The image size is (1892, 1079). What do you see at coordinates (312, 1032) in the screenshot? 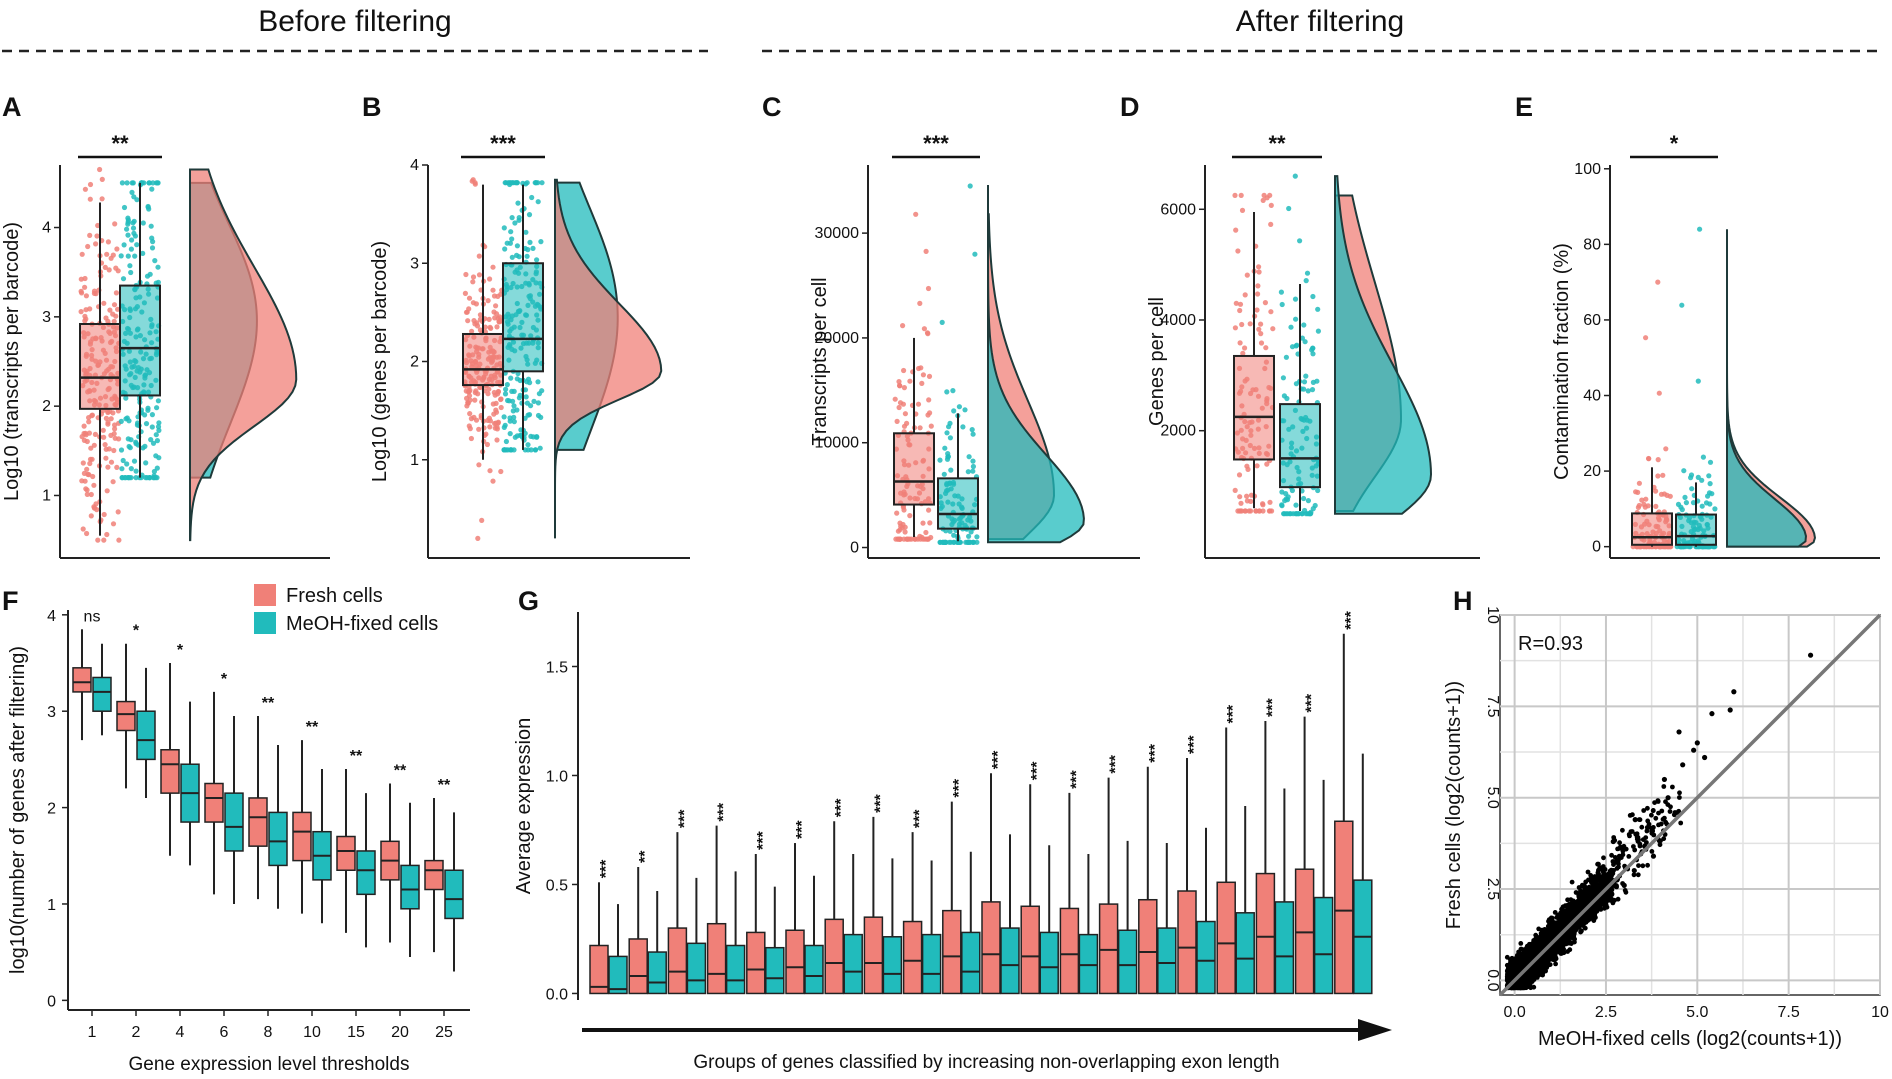
I see `x-tick-label: 10` at bounding box center [312, 1032].